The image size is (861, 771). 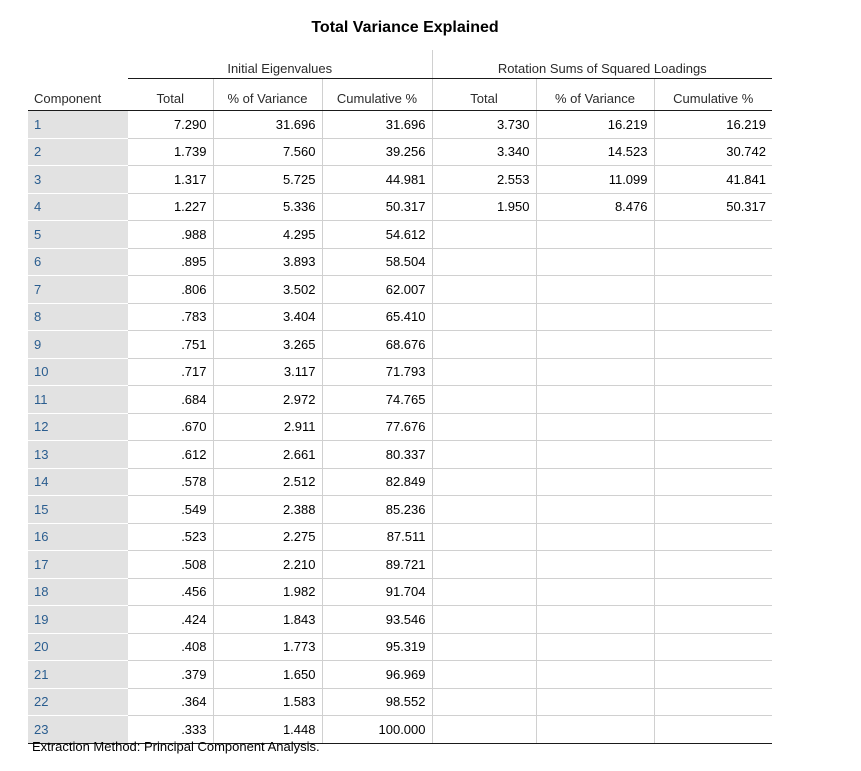 I want to click on pct-variance-cell: 2.275, so click(x=267, y=537).